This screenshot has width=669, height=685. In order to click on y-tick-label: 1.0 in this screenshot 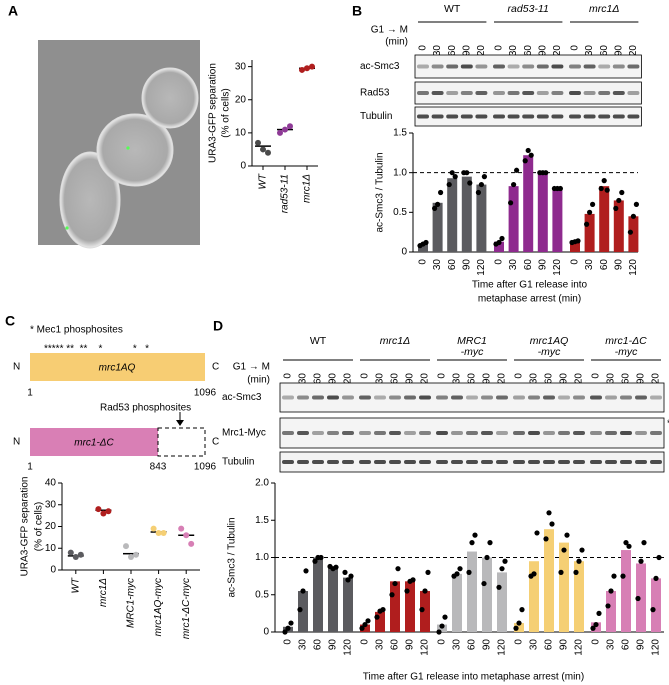, I will do `click(262, 557)`.